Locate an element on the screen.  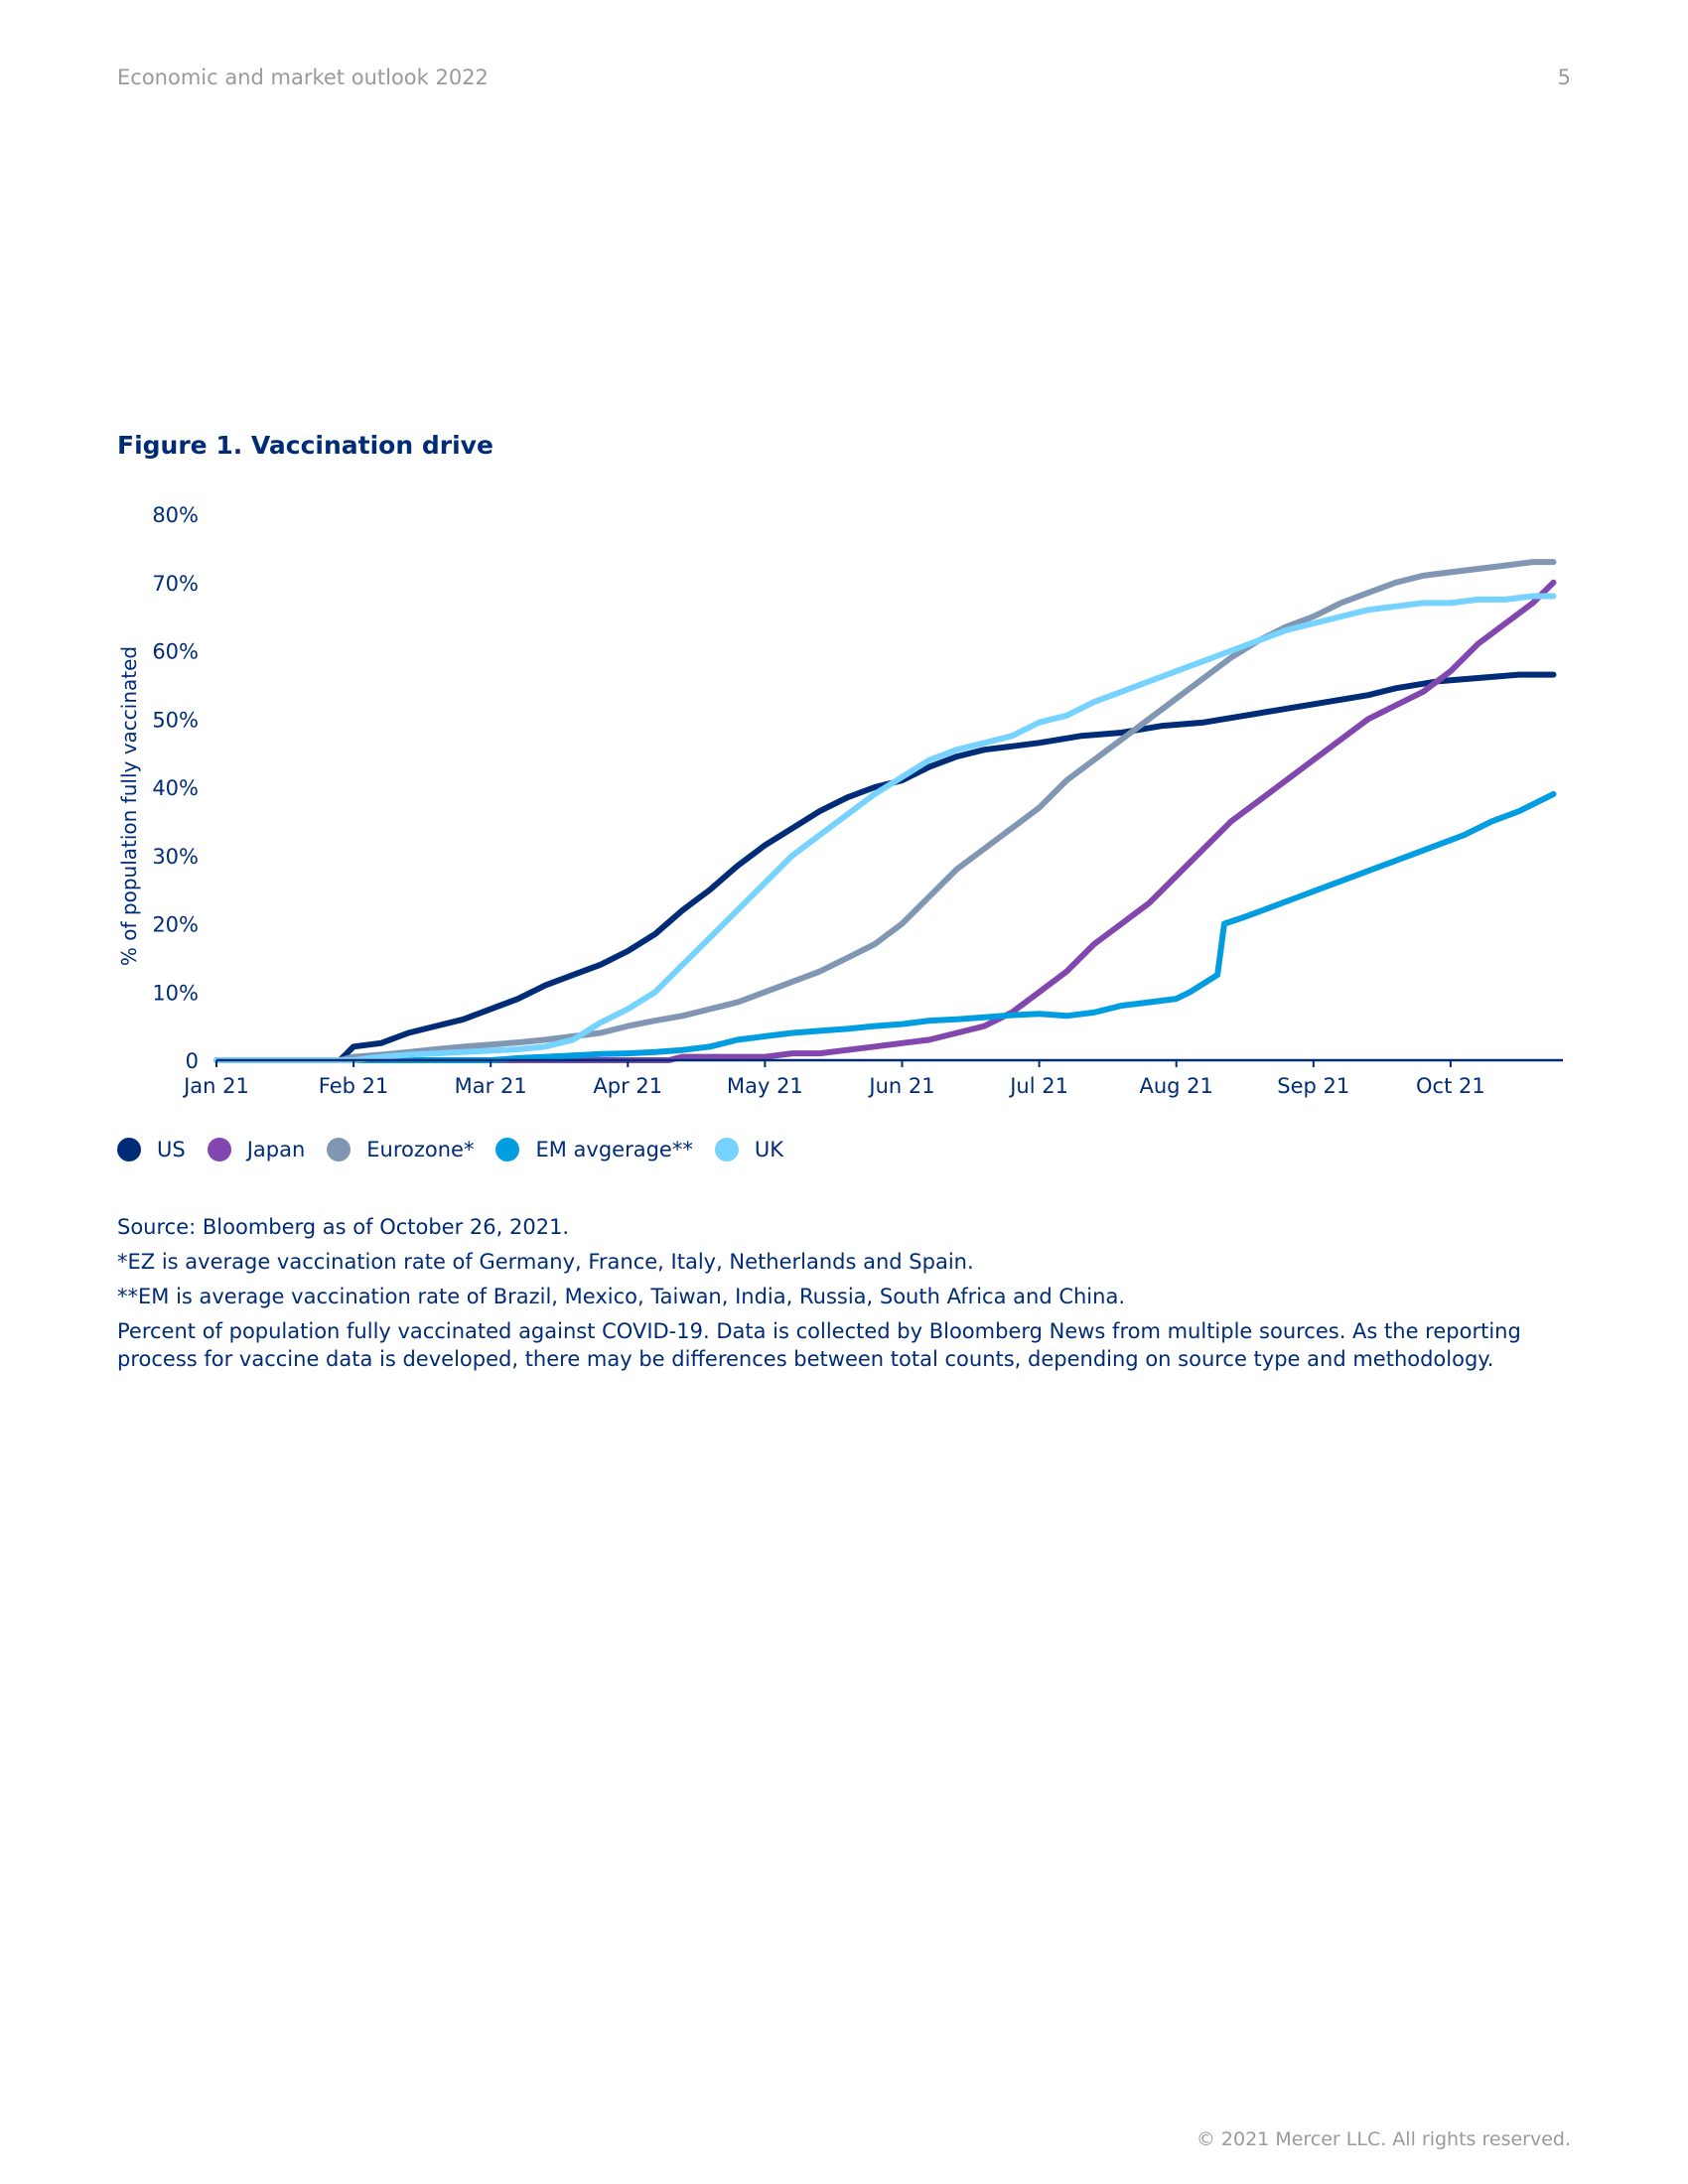
x-tick-marks is located at coordinates (833, 1063).